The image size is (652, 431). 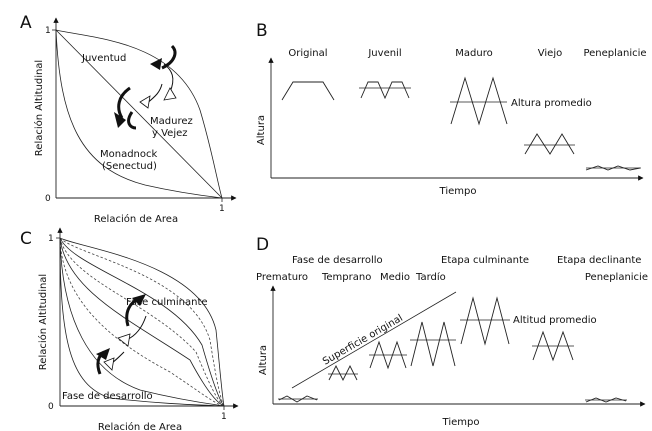 I want to click on panel-a-curve-monadnock, so click(x=139, y=114).